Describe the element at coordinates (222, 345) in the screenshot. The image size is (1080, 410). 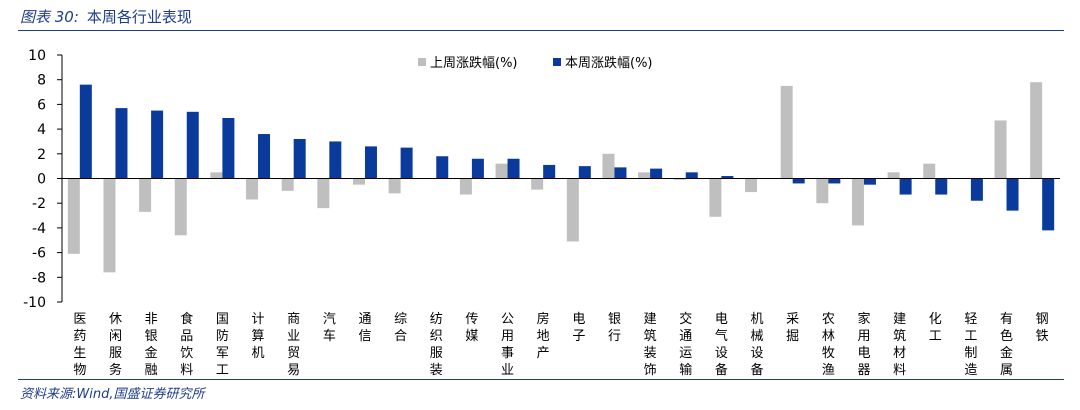
I see `category-label: 国防军工` at that location.